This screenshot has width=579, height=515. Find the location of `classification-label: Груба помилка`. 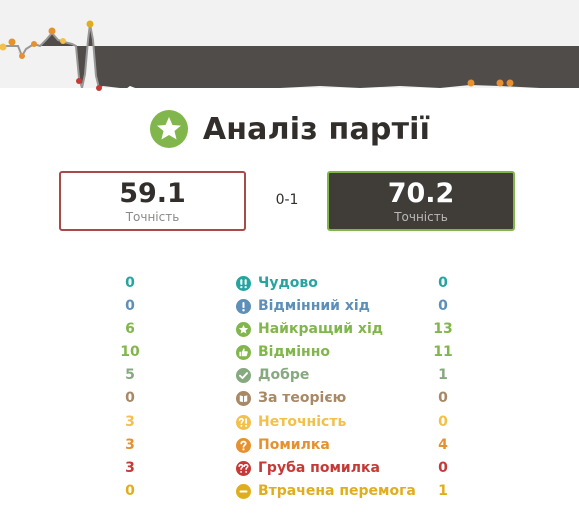

classification-label: Груба помилка is located at coordinates (319, 467).